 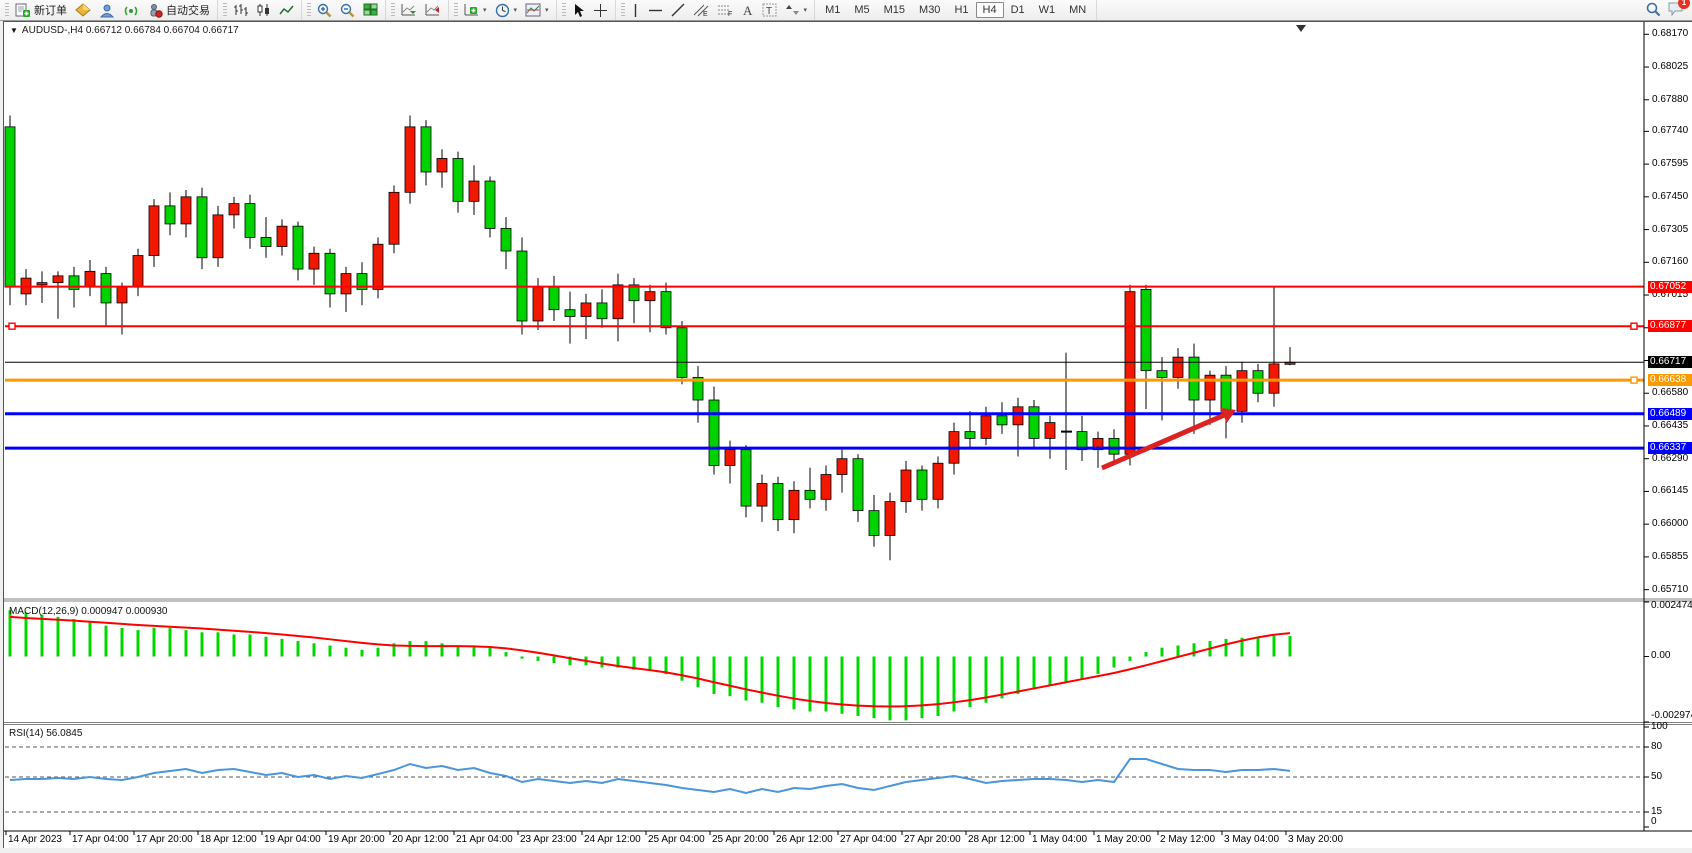 What do you see at coordinates (292, 839) in the screenshot?
I see `time-axis-label: 19 Apr 04:00` at bounding box center [292, 839].